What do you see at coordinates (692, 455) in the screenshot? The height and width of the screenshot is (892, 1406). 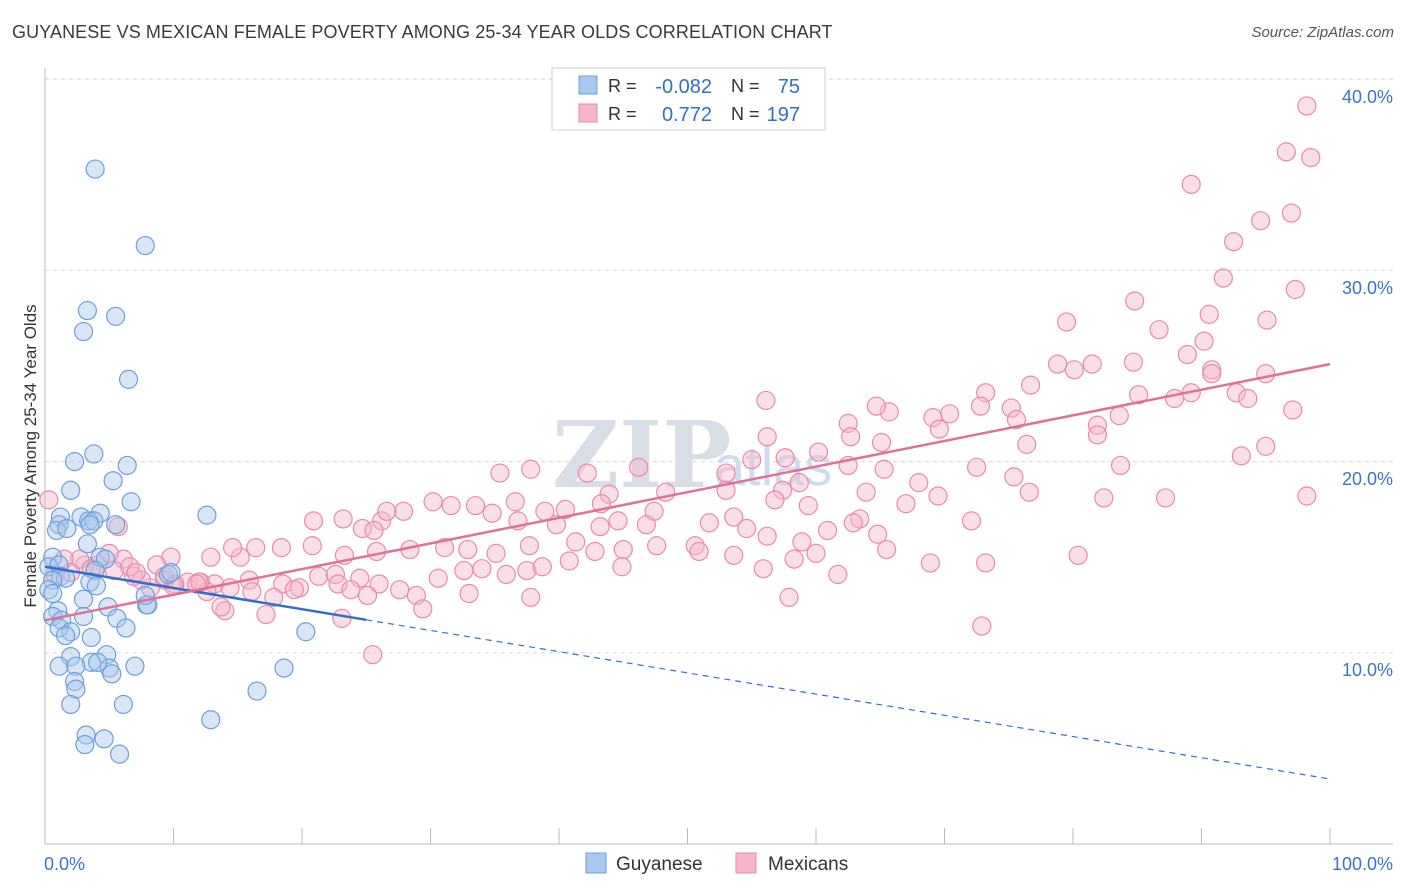 I see `watermark: ZIP atlas` at bounding box center [692, 455].